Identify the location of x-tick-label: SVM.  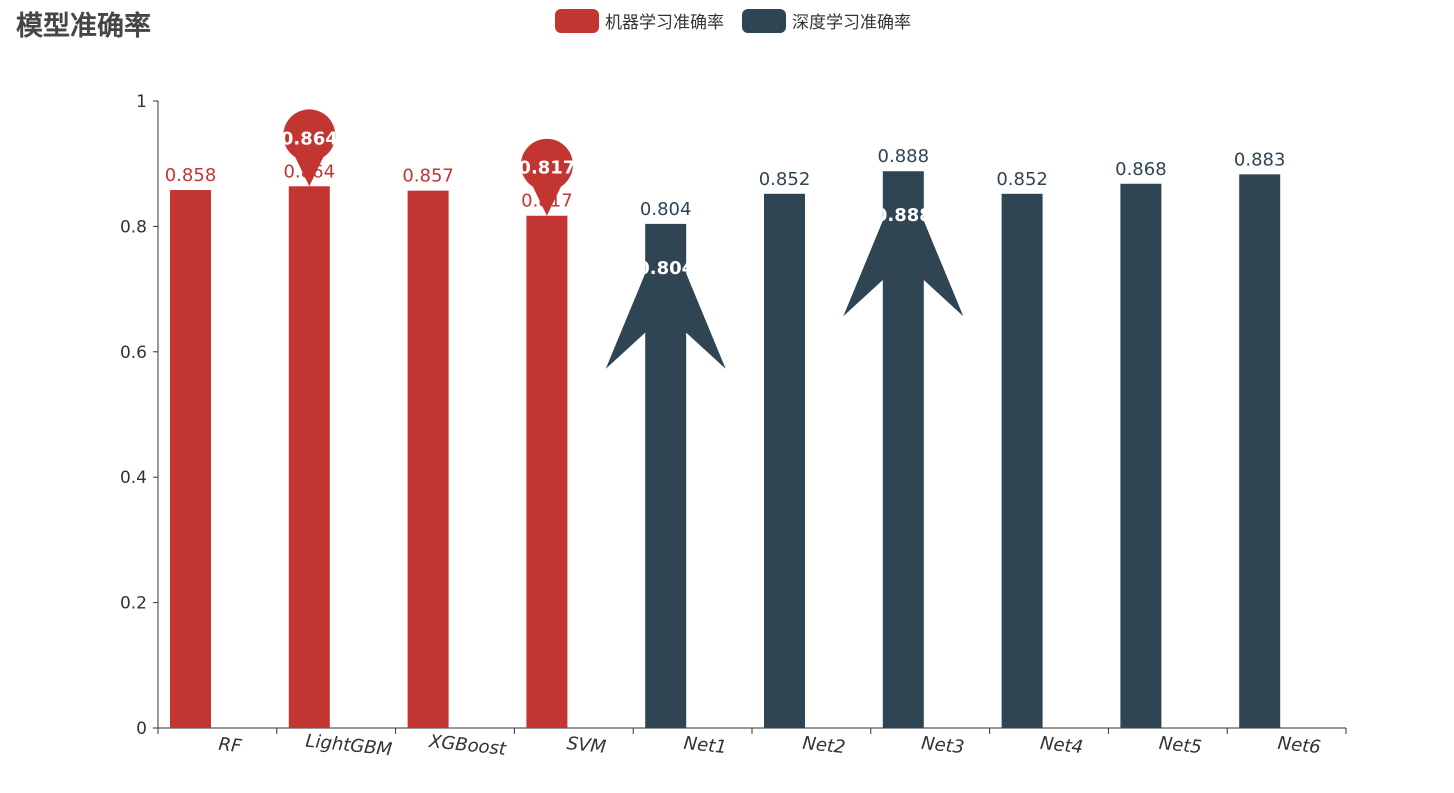
(587, 745).